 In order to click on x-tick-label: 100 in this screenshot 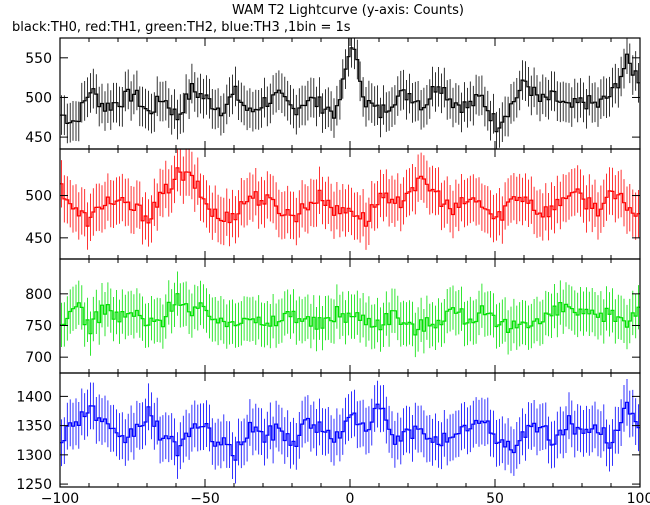, I will do `click(638, 498)`.